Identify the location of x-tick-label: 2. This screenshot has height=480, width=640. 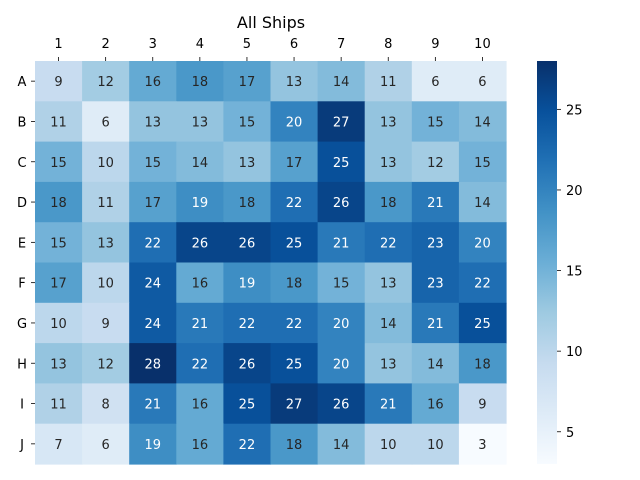
(106, 44).